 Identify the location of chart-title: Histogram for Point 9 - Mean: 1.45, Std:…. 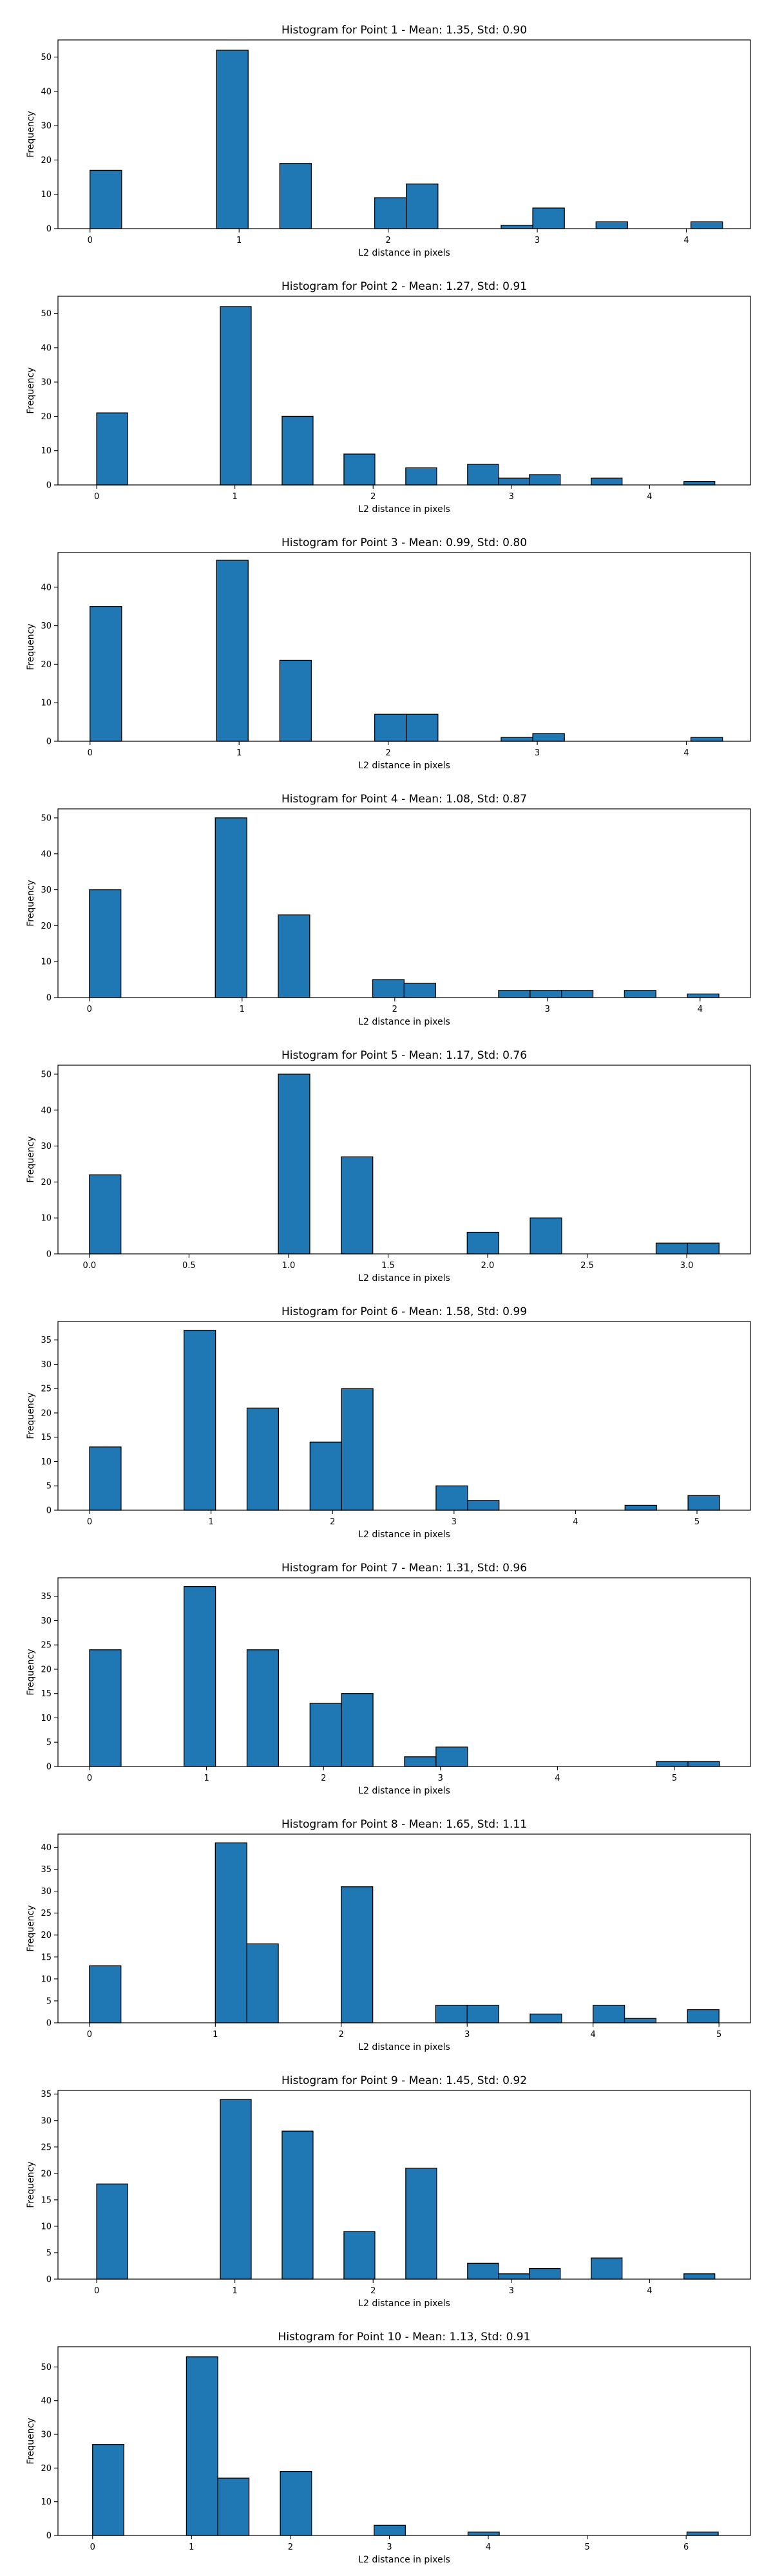
(404, 2080).